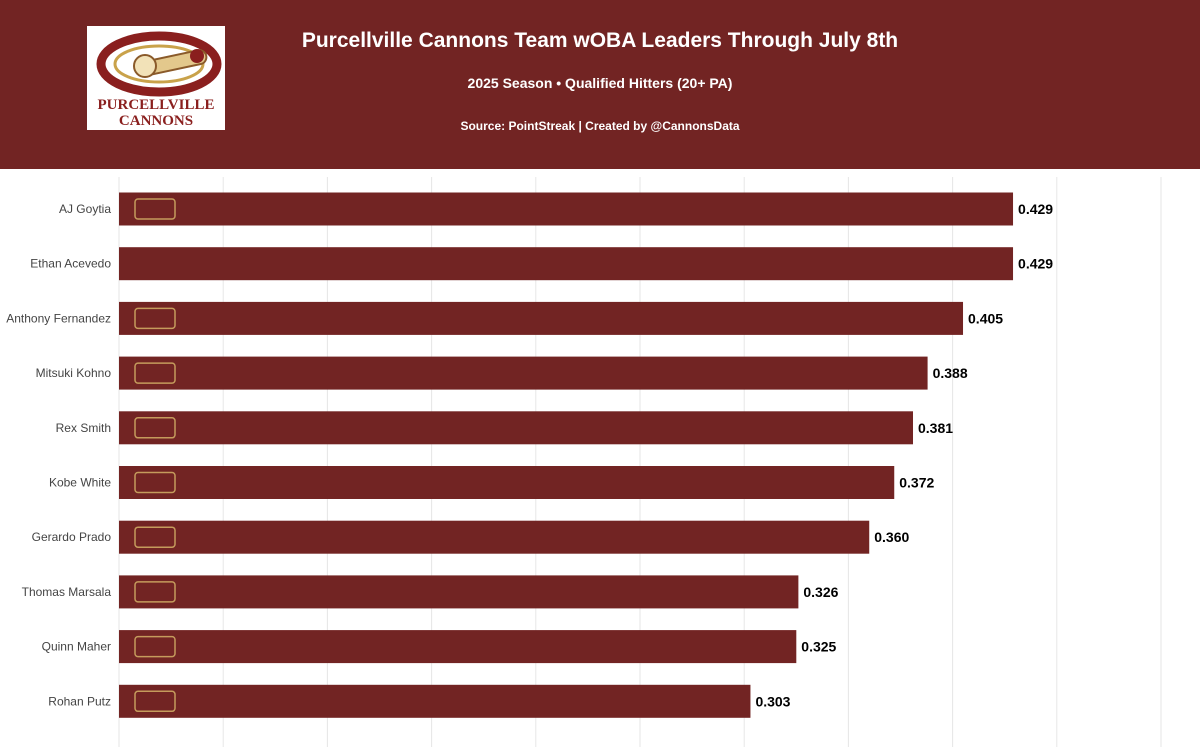 This screenshot has width=1200, height=747. I want to click on category-label: Quinn Maher, so click(76, 647).